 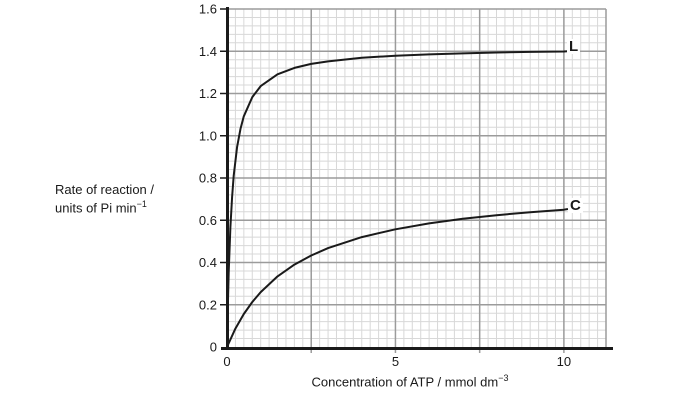 What do you see at coordinates (213, 347) in the screenshot?
I see `y-axis-tick-label: 0` at bounding box center [213, 347].